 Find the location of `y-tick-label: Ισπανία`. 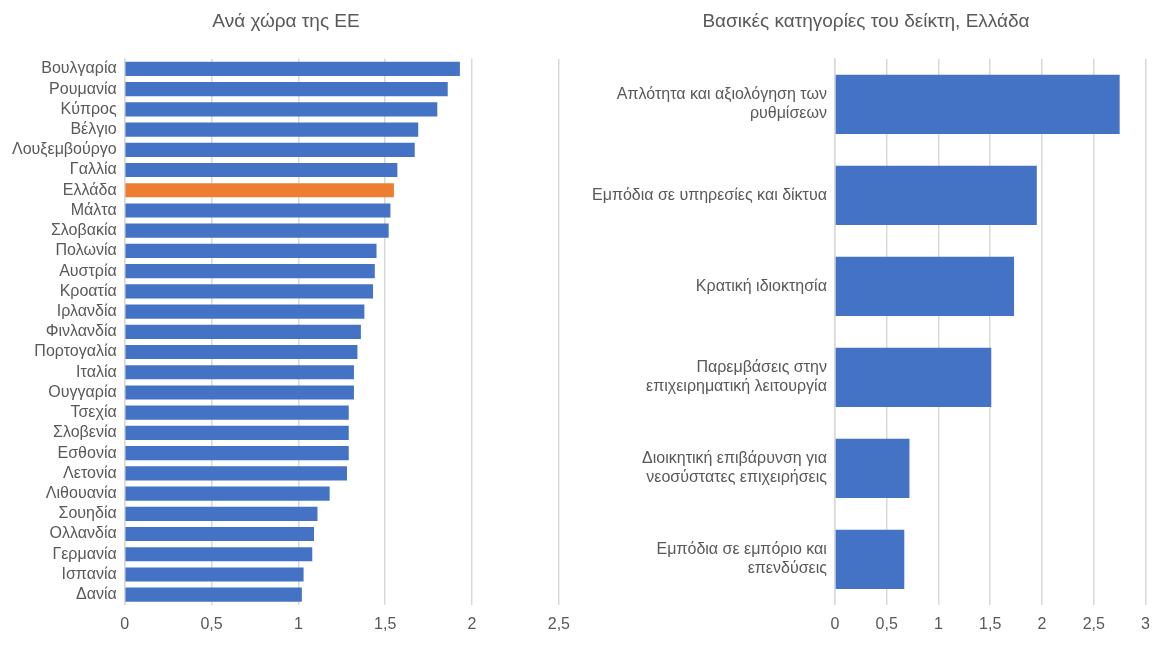

y-tick-label: Ισπανία is located at coordinates (89, 573).